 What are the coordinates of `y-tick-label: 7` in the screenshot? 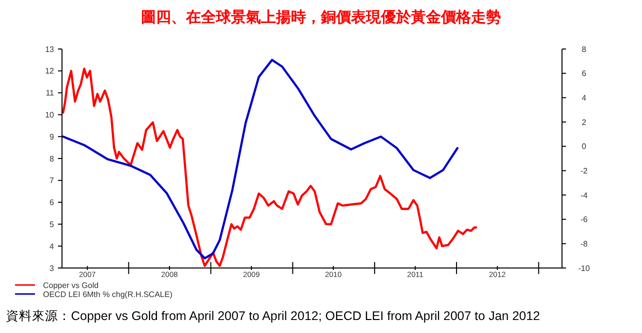 It's located at (52, 181).